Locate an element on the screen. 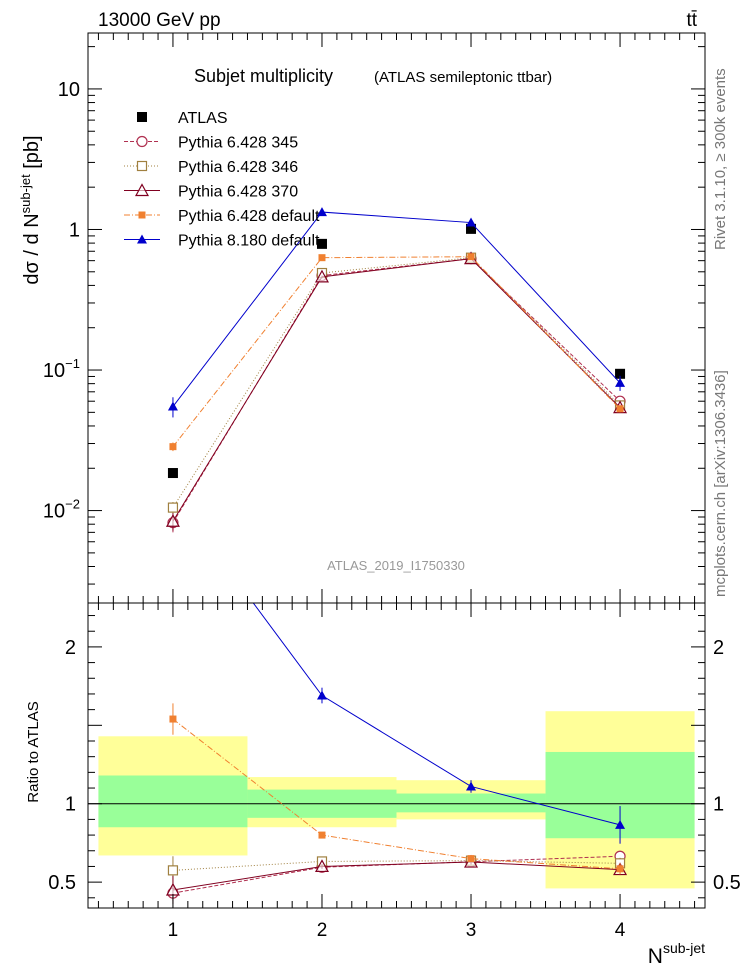 This screenshot has width=746, height=972. main-line-py8 is located at coordinates (396, 309).